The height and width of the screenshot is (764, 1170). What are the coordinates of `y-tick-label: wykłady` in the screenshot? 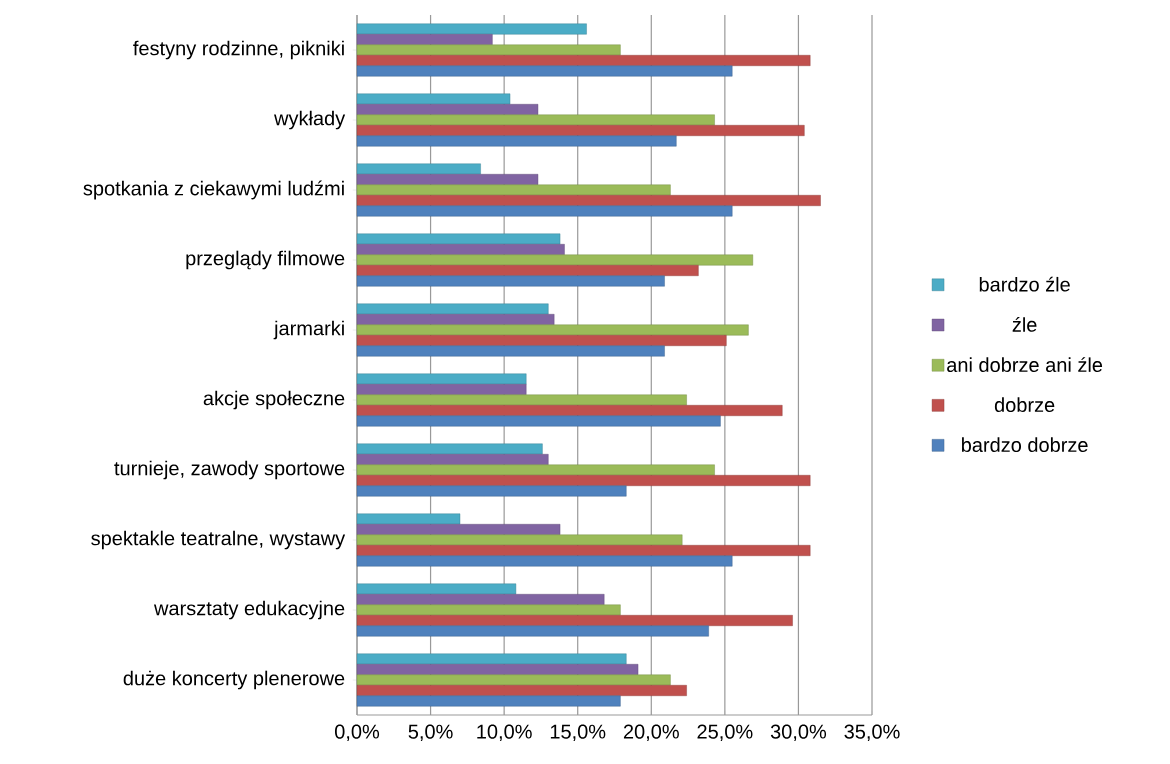 It's located at (310, 120).